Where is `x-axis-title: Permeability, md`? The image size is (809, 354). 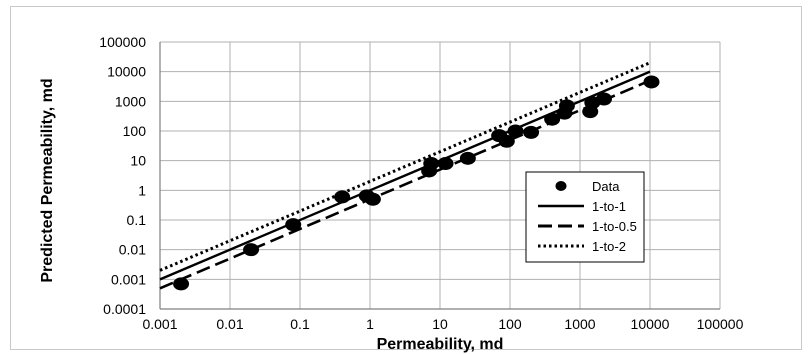
x-axis-title: Permeability, md is located at coordinates (440, 344).